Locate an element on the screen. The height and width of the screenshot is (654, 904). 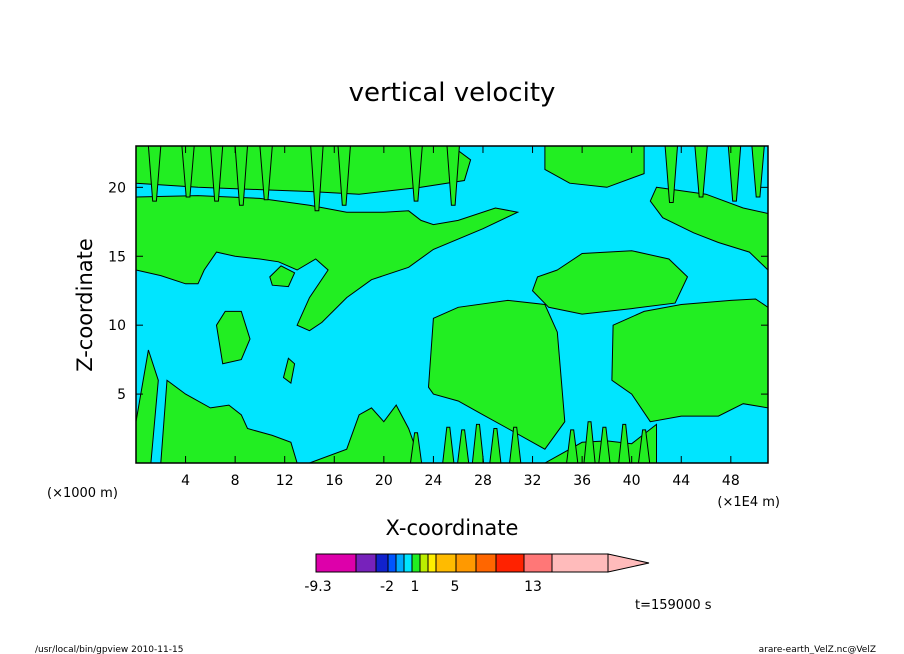
colorbar-labels: -9.3 -2 1 5 13 is located at coordinates (423, 587).